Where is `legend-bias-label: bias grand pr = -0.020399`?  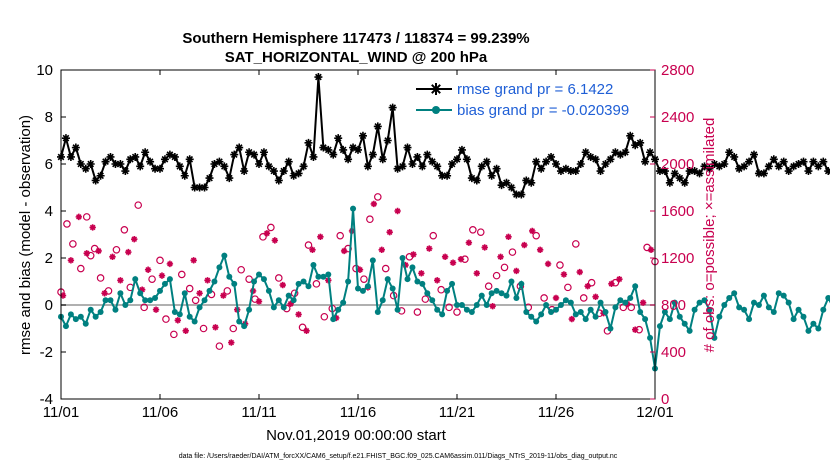 legend-bias-label: bias grand pr = -0.020399 is located at coordinates (543, 110).